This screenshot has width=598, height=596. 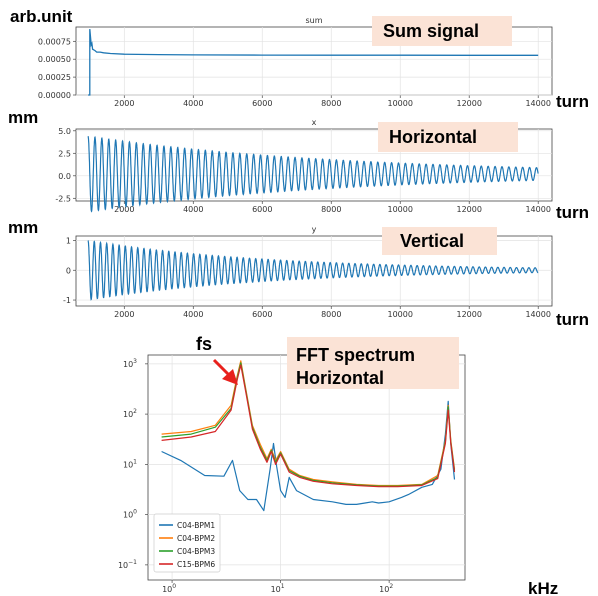 I want to click on y-tick-label: 5.0, so click(x=64, y=131).